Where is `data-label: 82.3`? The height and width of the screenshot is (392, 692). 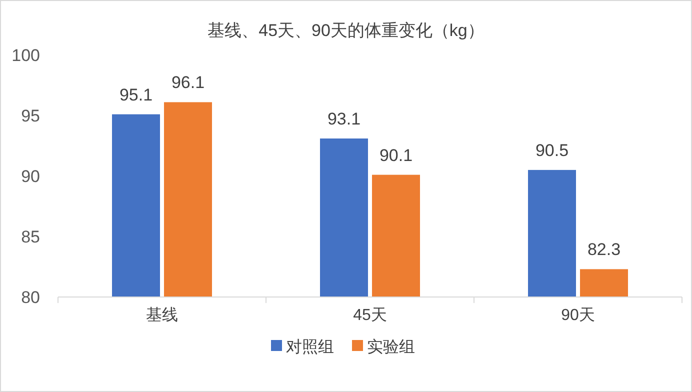
data-label: 82.3 is located at coordinates (604, 250).